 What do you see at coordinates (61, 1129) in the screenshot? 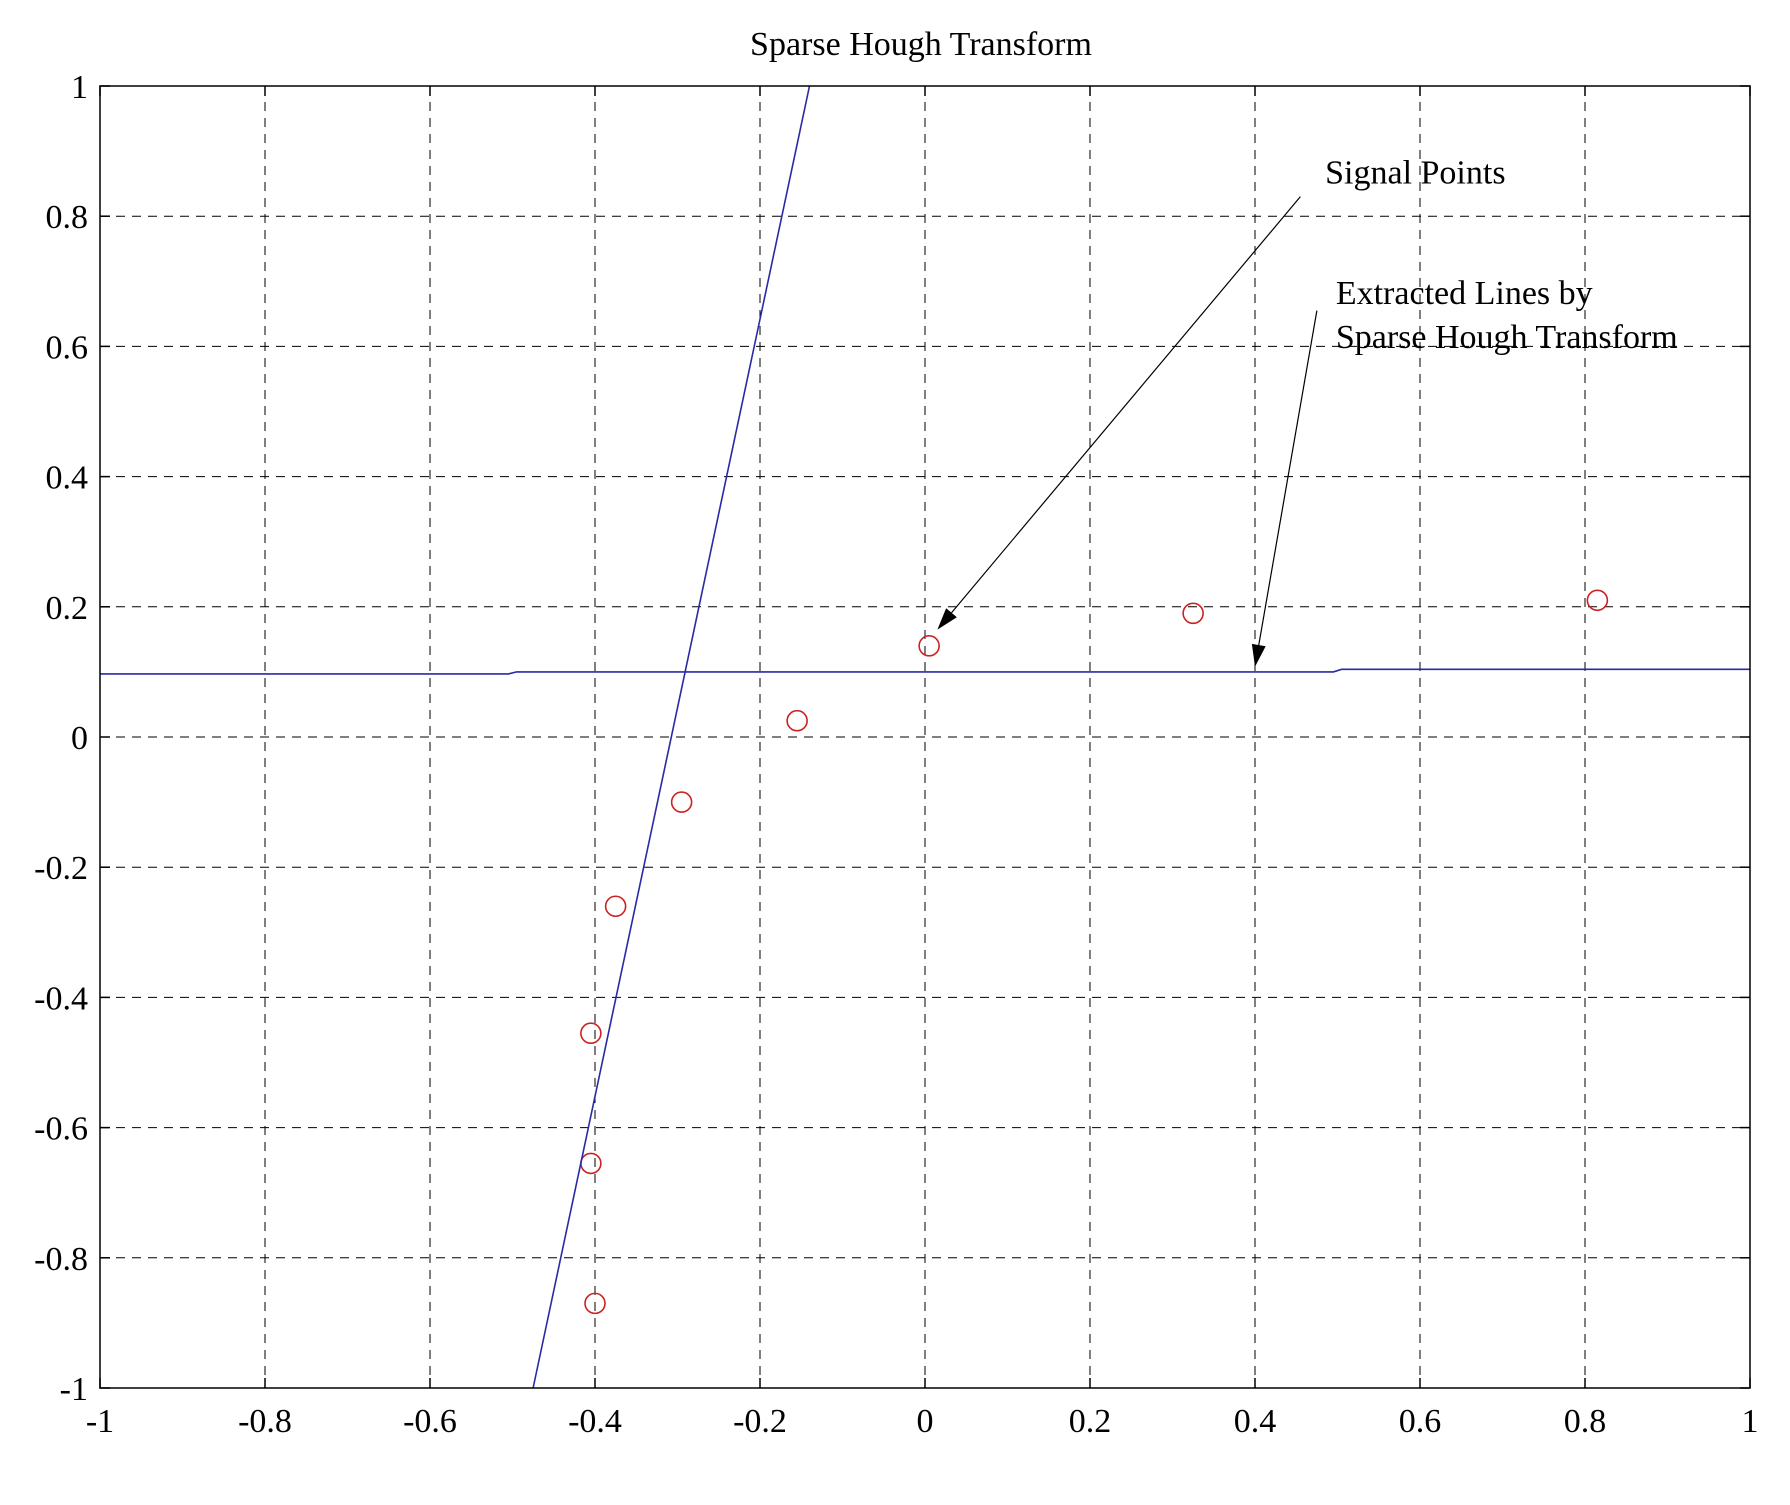
I see `y-tick-label: -0.6` at bounding box center [61, 1129].